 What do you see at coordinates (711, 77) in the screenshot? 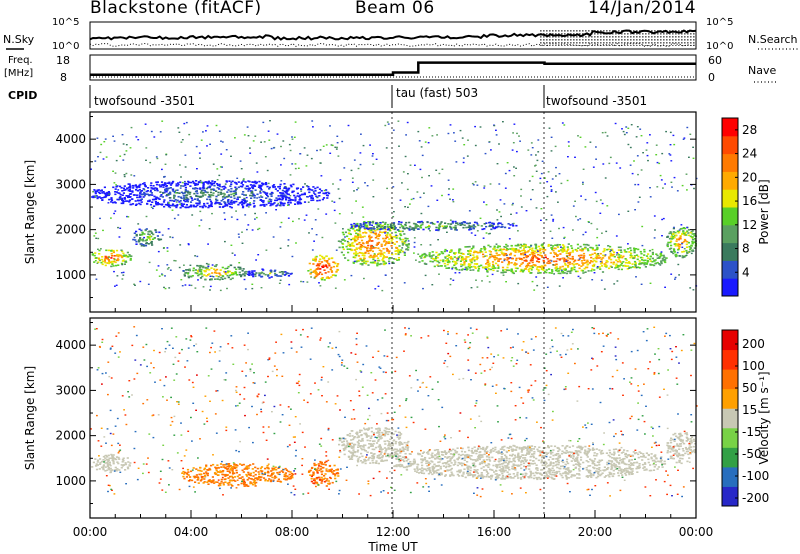
I see `nave-tick-bottom: 0` at bounding box center [711, 77].